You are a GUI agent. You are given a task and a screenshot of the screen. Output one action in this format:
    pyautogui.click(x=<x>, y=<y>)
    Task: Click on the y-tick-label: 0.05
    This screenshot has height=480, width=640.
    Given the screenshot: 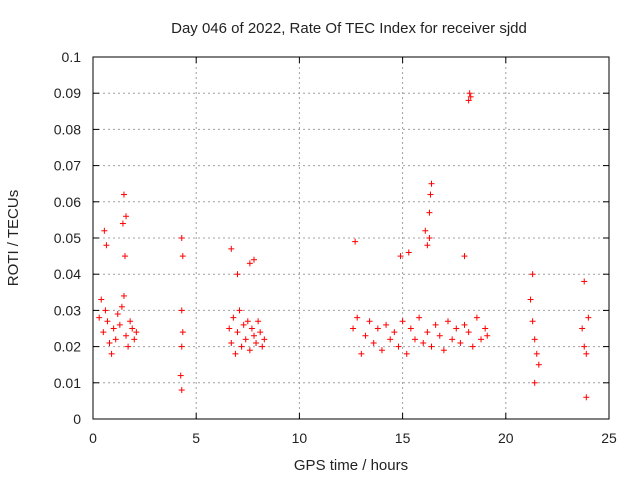 What is the action you would take?
    pyautogui.click(x=67, y=238)
    